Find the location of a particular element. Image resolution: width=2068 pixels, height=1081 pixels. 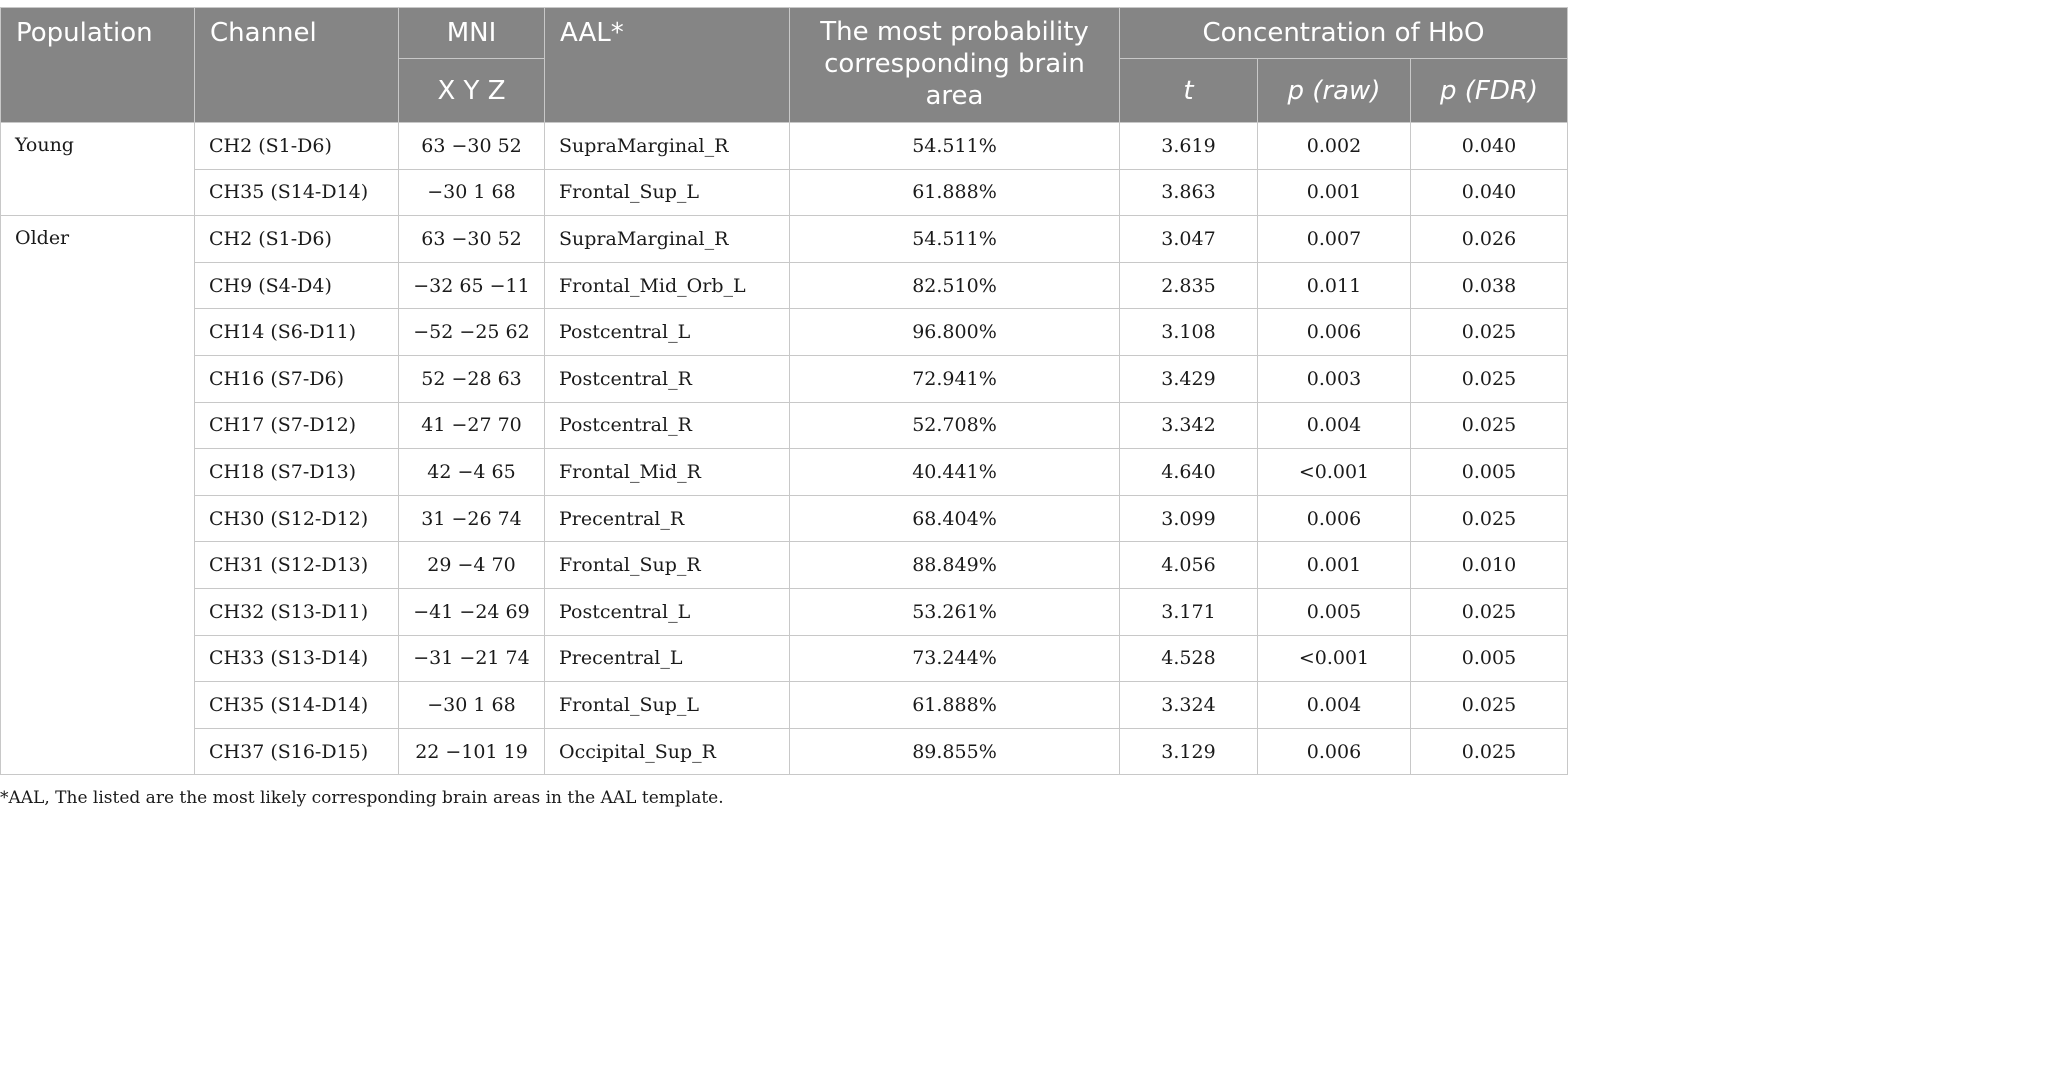

header-p-raw: p (raw) is located at coordinates (1334, 90).